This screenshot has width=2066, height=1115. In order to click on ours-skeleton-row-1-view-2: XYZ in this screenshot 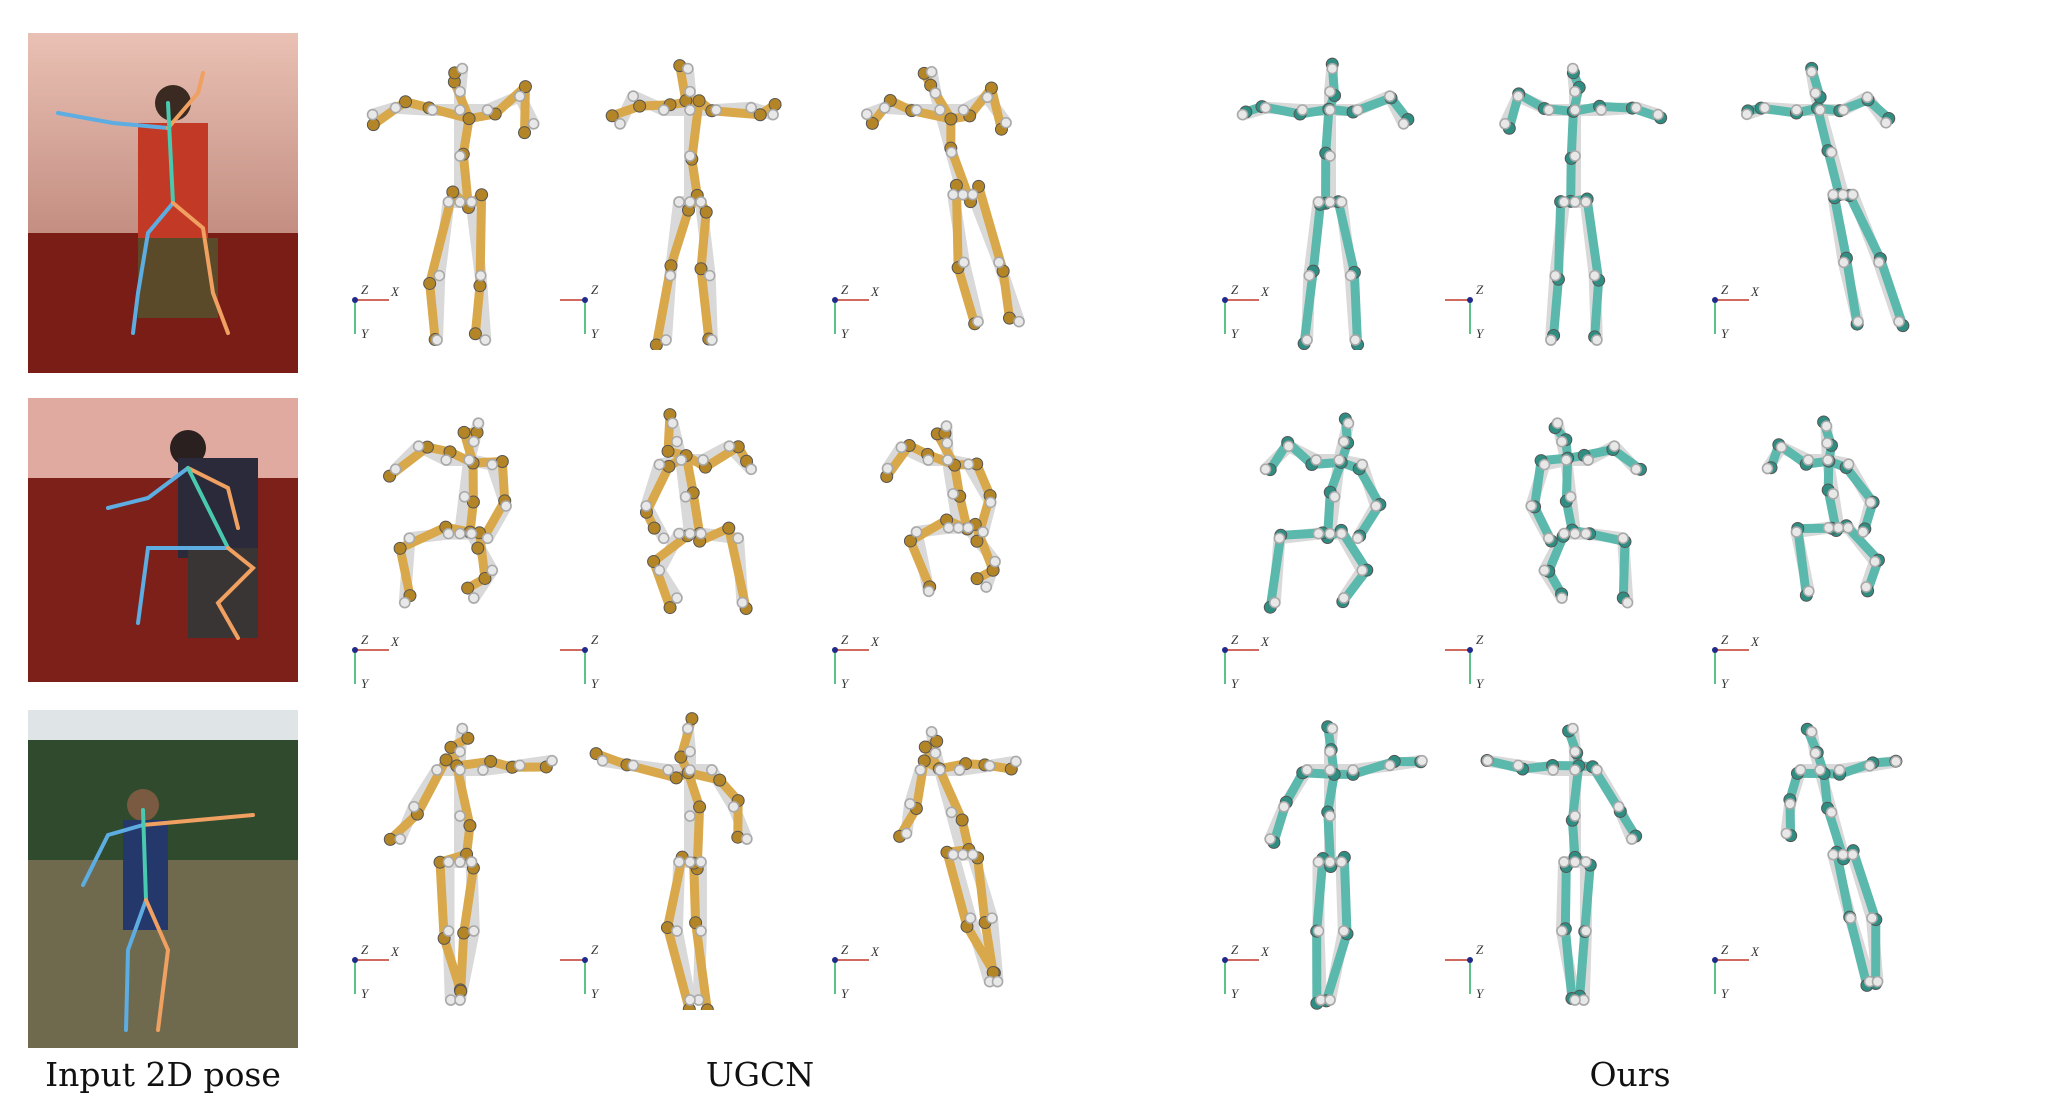, I will do `click(1575, 195)`.